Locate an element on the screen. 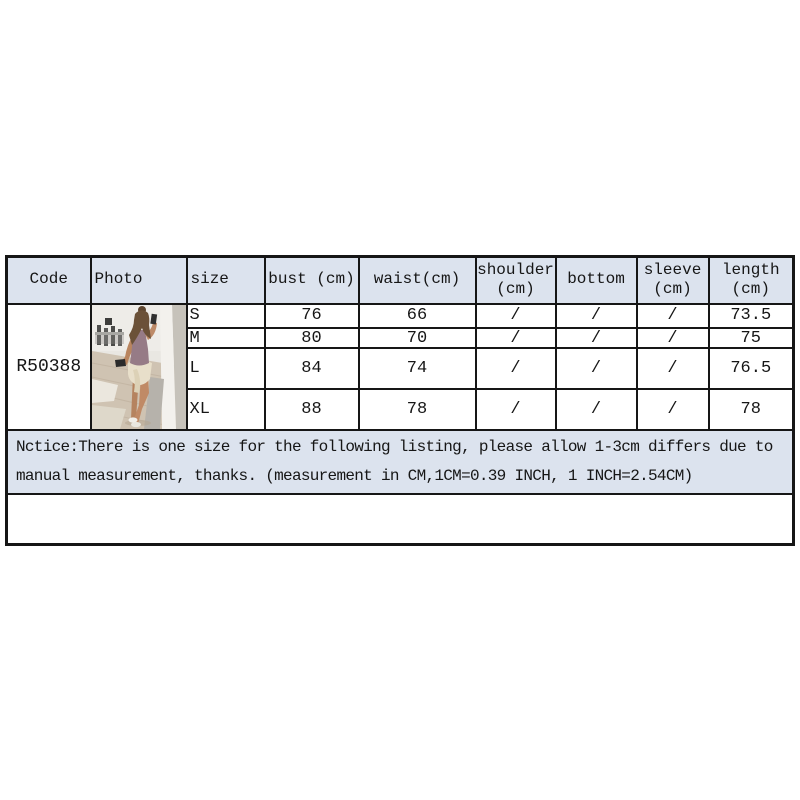 The height and width of the screenshot is (800, 800). product-code: R50388 is located at coordinates (48, 366).